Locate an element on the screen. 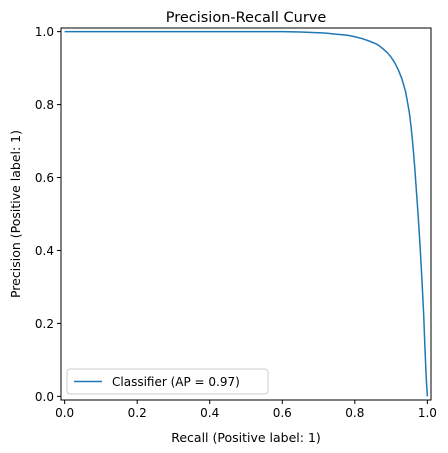 This screenshot has width=448, height=453. y-tick-label: 0.4 is located at coordinates (44, 251).